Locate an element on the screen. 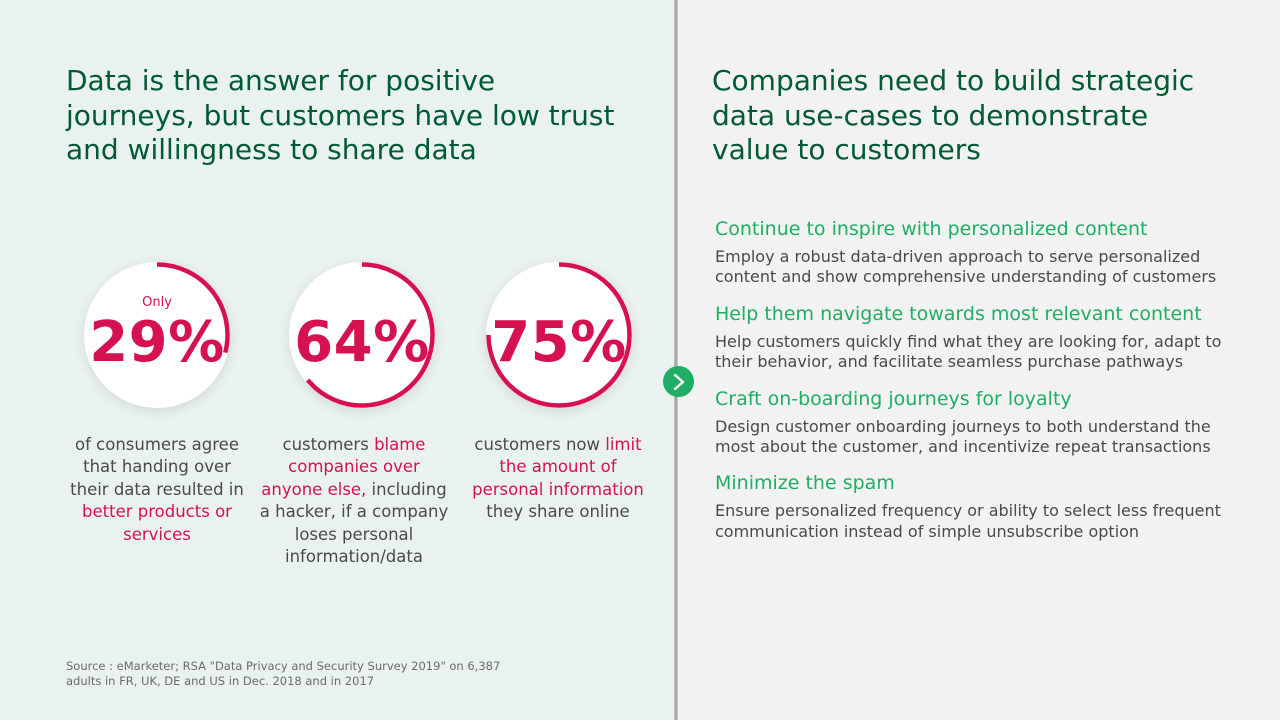 Image resolution: width=1280 pixels, height=720 pixels. stat-value: 64% is located at coordinates (362, 342).